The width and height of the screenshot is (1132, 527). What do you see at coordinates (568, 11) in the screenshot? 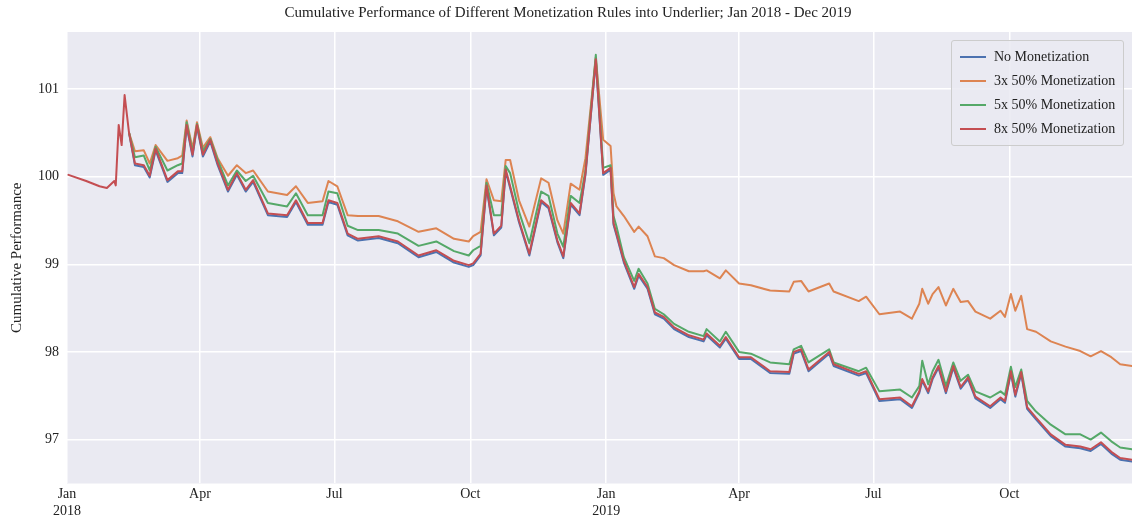
I see `chart-title: Cumulative Performance of Different Monetization Rules into Underlier; Jan 2018 - Dec 2019` at bounding box center [568, 11].